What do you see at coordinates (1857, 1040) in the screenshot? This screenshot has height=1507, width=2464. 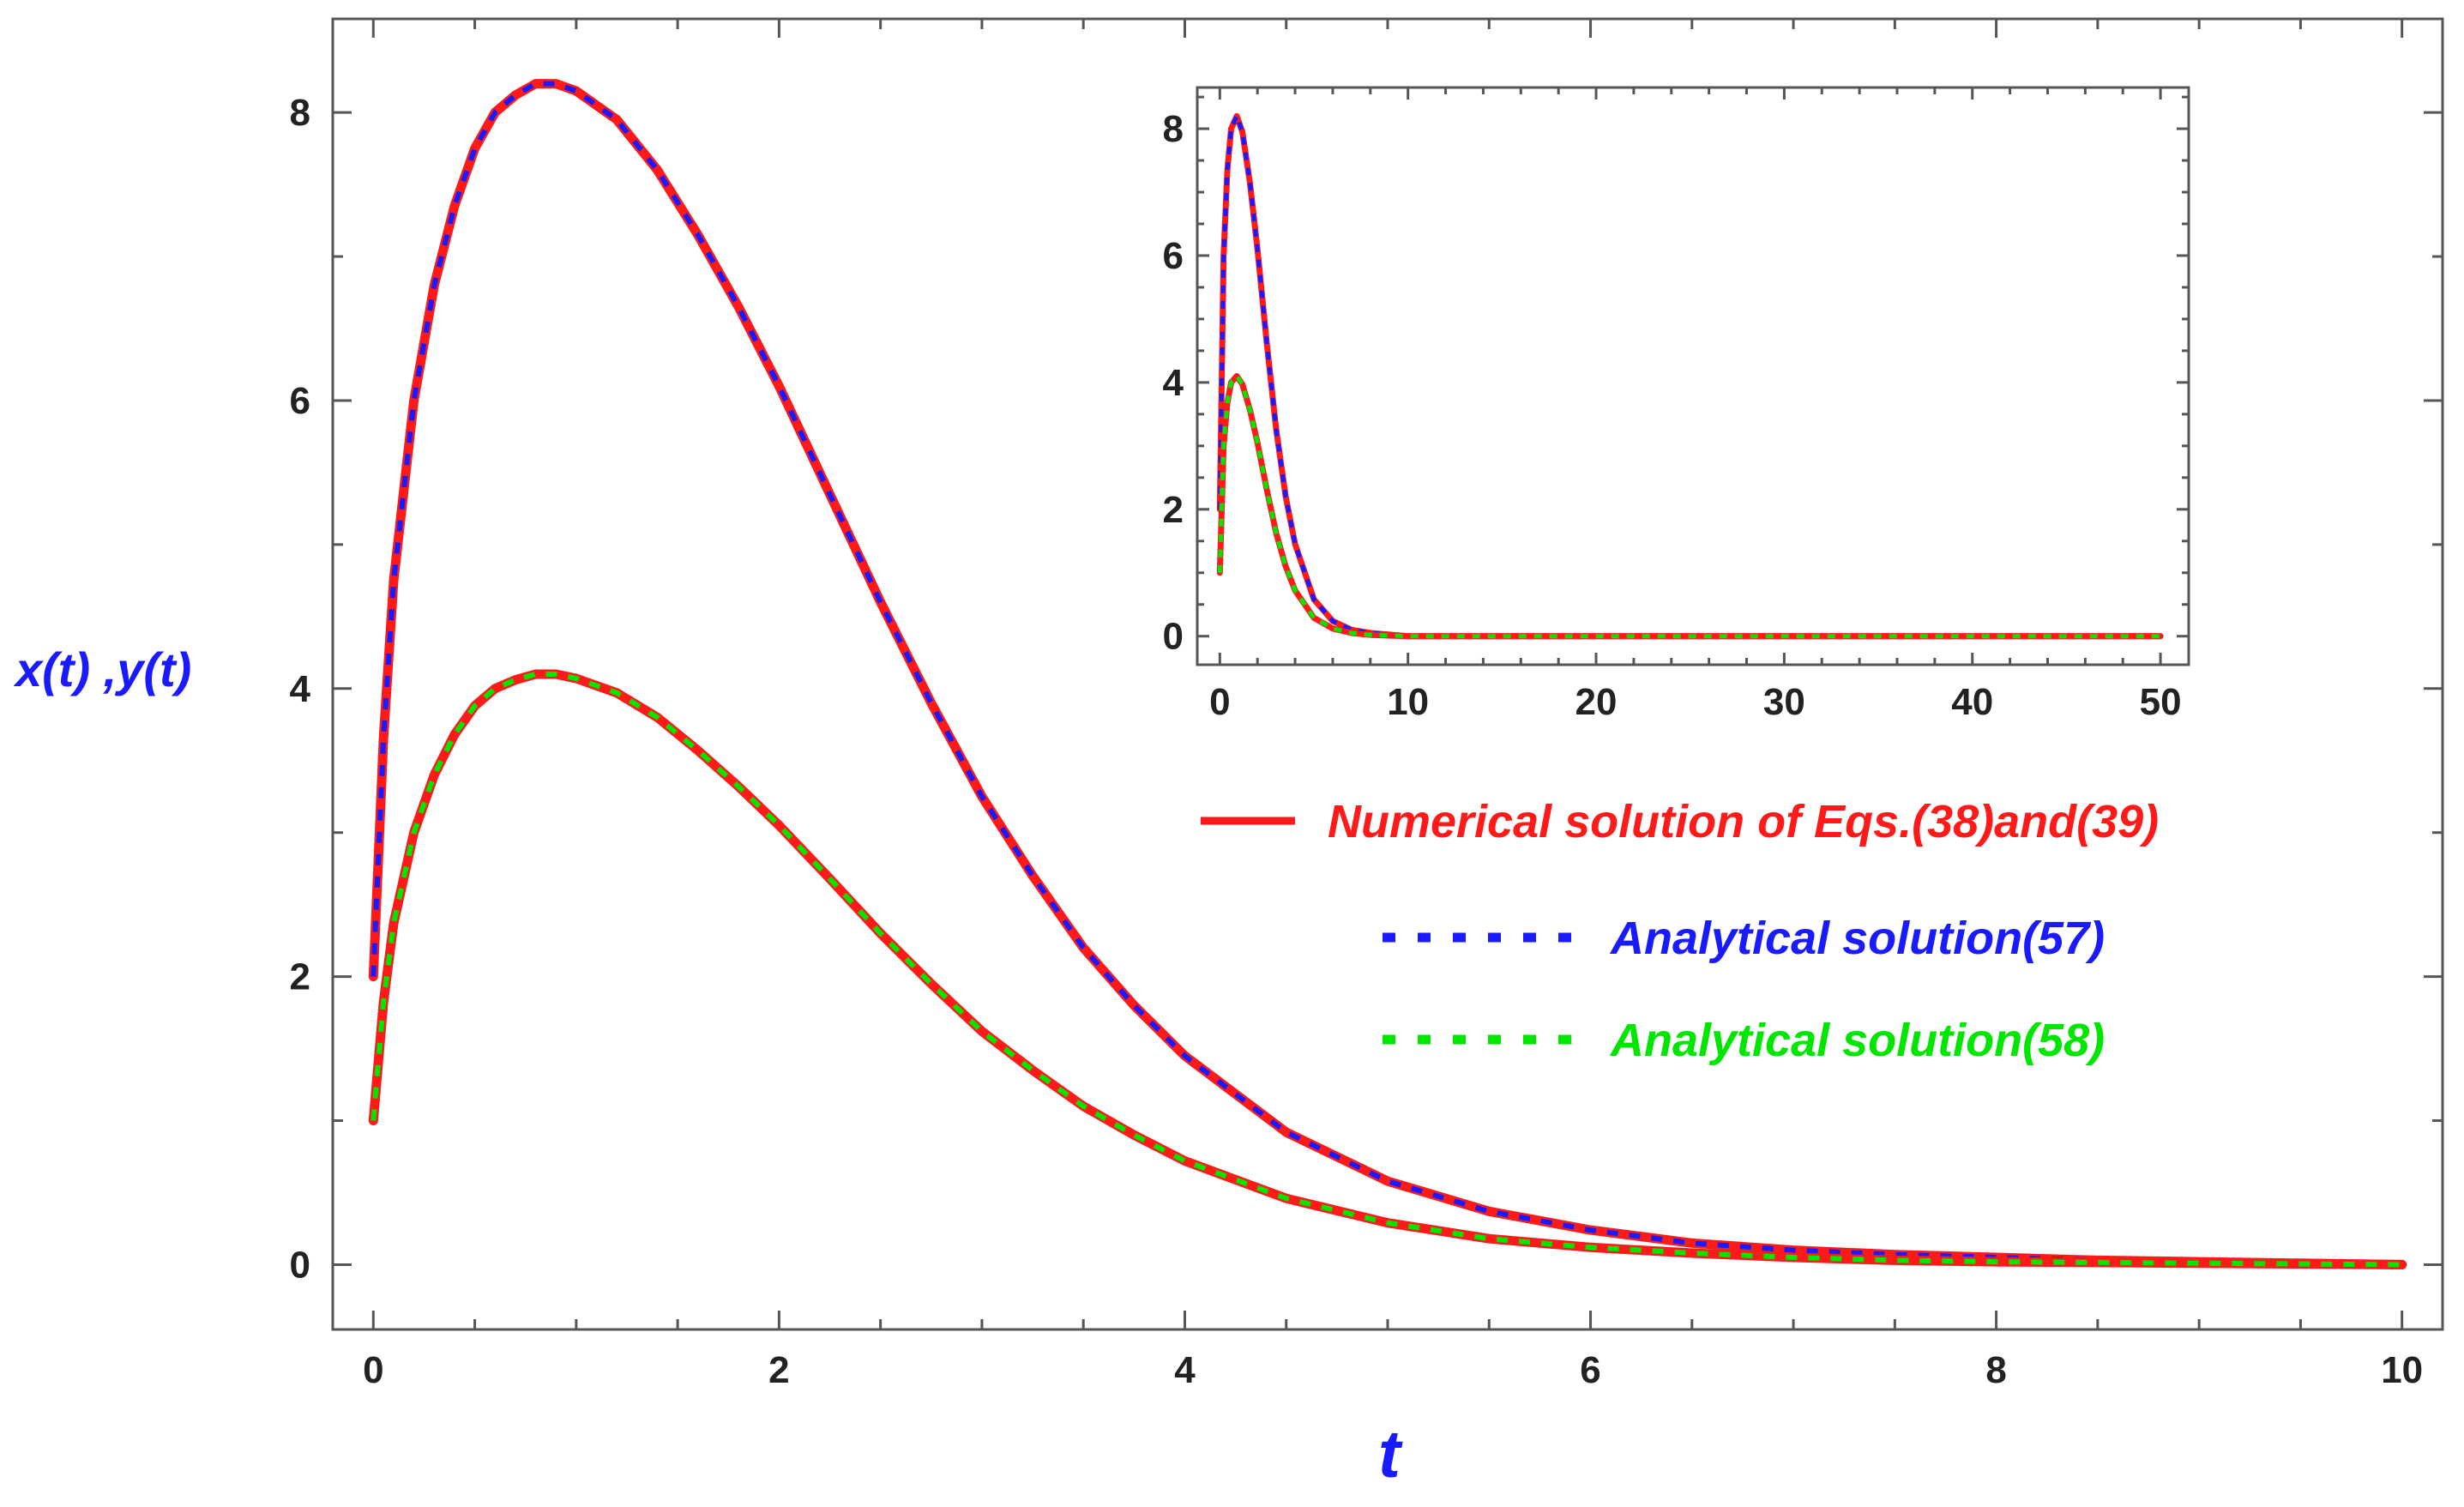 I see `legend-label-analytical-58: Analytical solution(58)` at bounding box center [1857, 1040].